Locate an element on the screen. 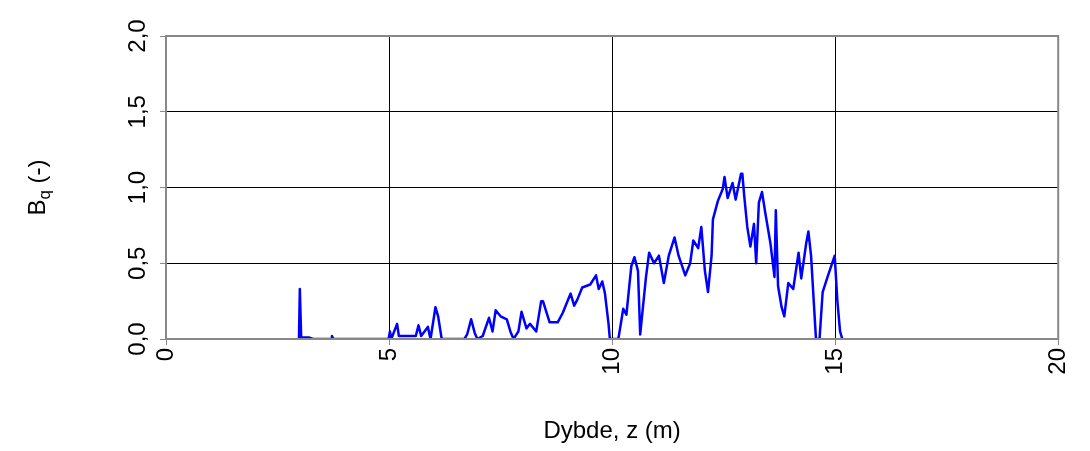  x-tick-label: 15 is located at coordinates (833, 361).